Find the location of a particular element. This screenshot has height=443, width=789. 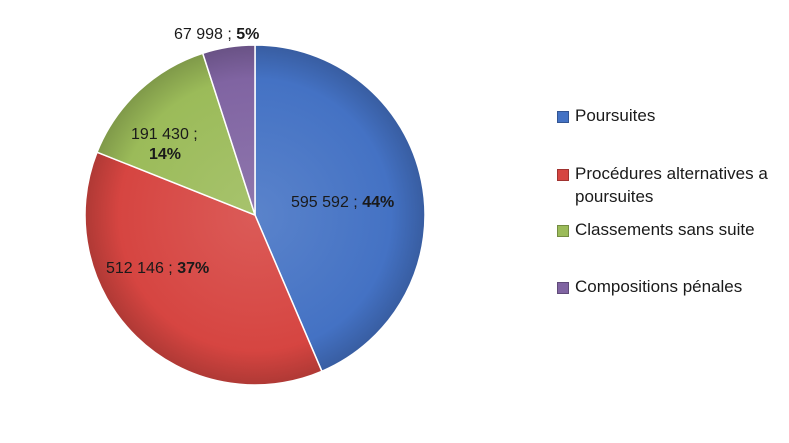

data-label-percent: 5% is located at coordinates (248, 34).